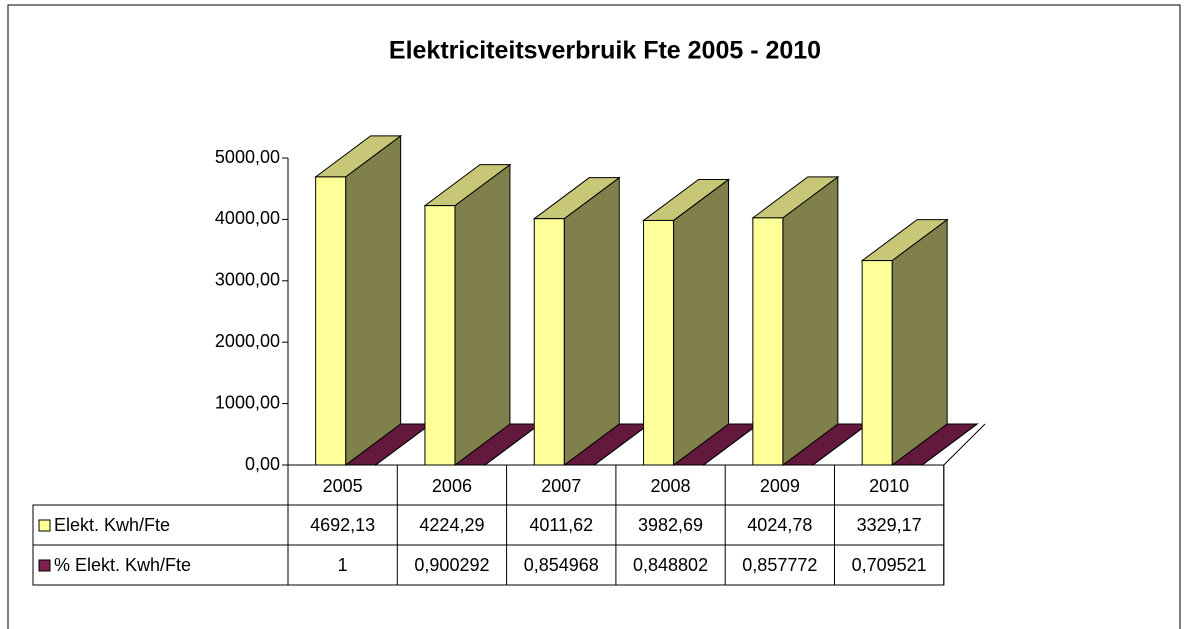 The image size is (1189, 629). Describe the element at coordinates (671, 486) in the screenshot. I see `x-tick-label: 2008` at that location.